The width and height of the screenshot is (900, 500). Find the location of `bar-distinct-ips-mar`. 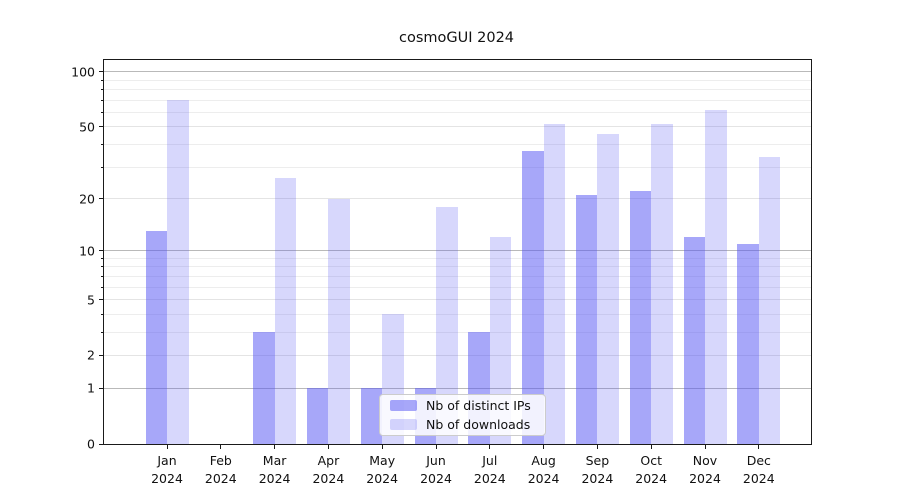

bar-distinct-ips-mar is located at coordinates (264, 388).